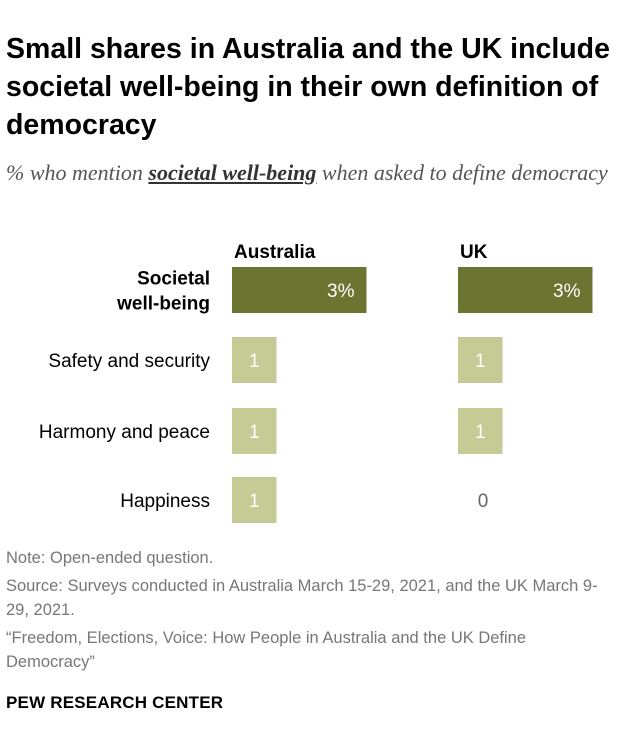 Image resolution: width=620 pixels, height=752 pixels. What do you see at coordinates (474, 252) in the screenshot?
I see `series-header-uk: UK` at bounding box center [474, 252].